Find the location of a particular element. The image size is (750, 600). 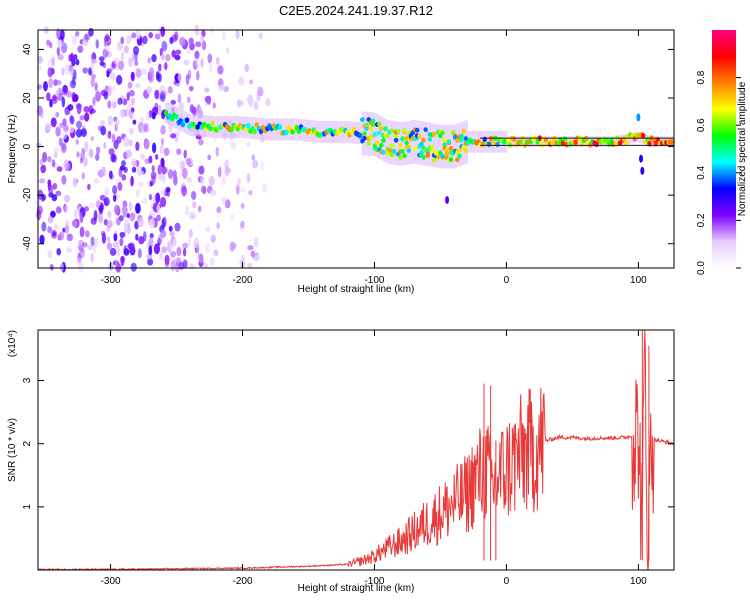

snr-x-tick-label: -200 is located at coordinates (243, 581).